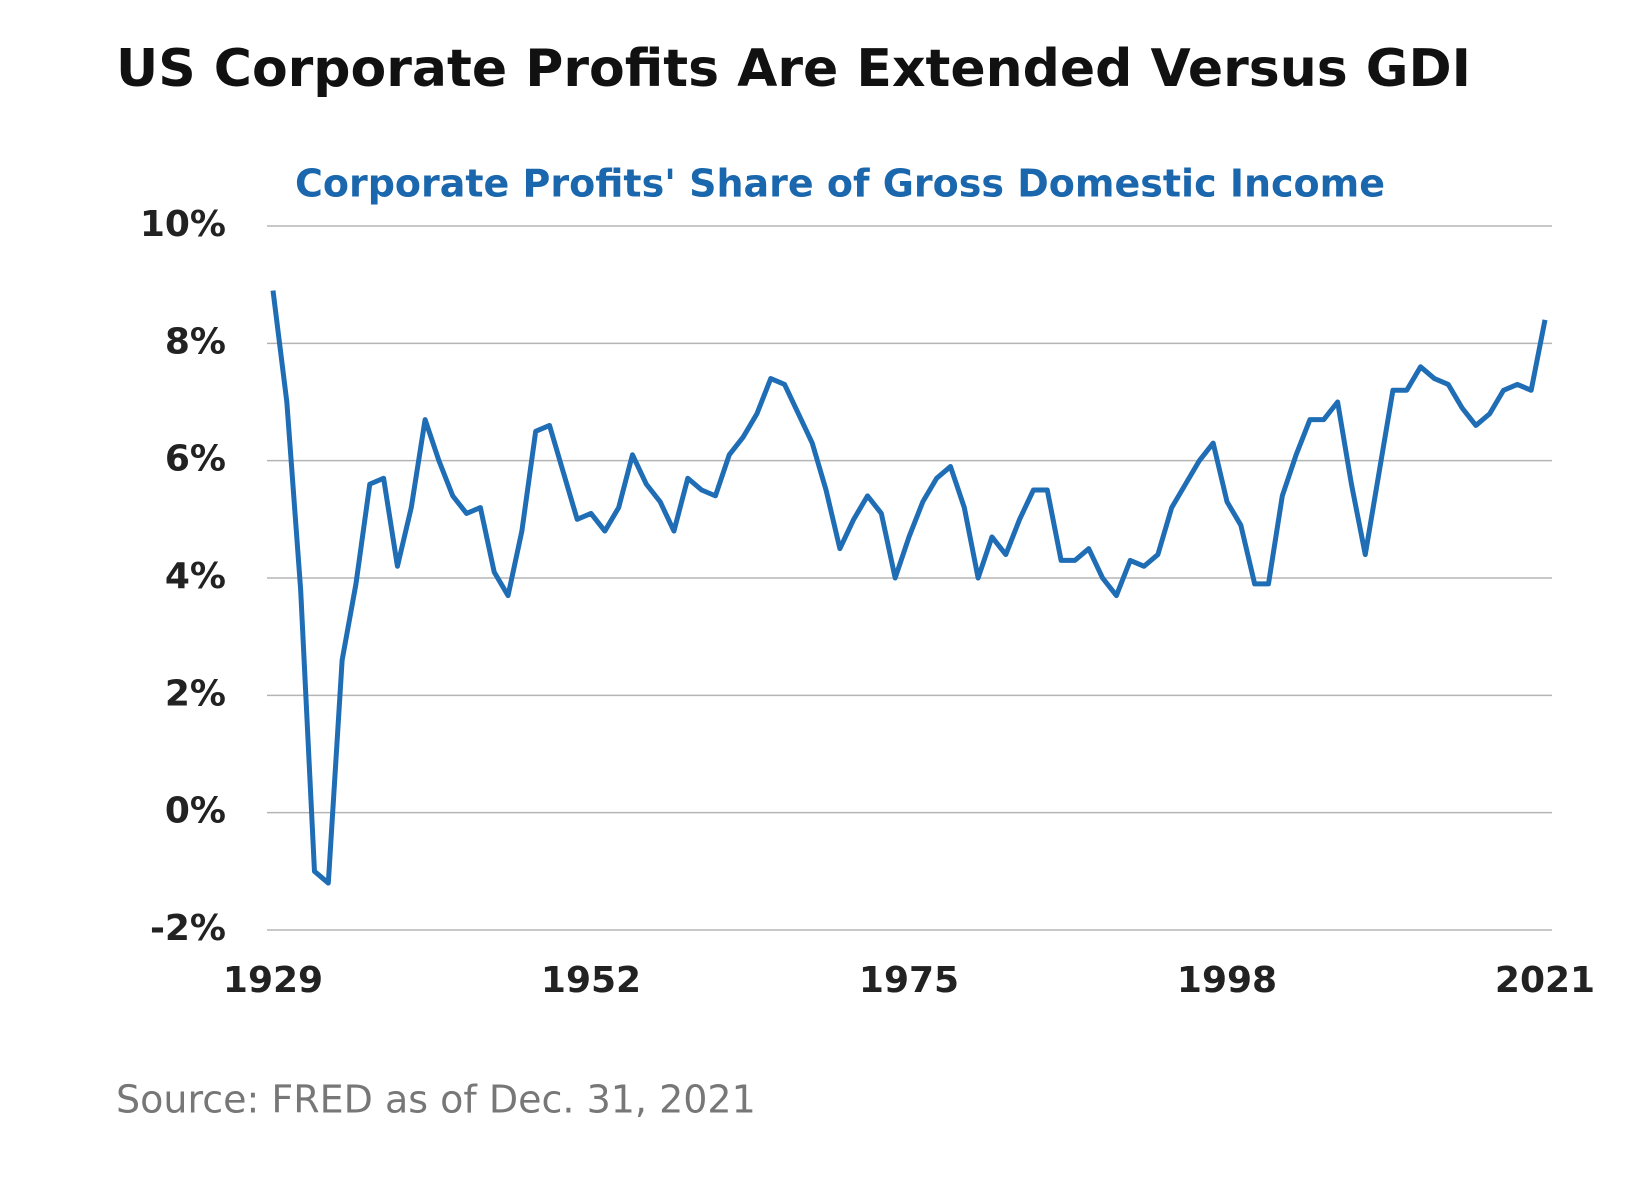  Describe the element at coordinates (591, 980) in the screenshot. I see `x-tick-label: 1952` at that location.